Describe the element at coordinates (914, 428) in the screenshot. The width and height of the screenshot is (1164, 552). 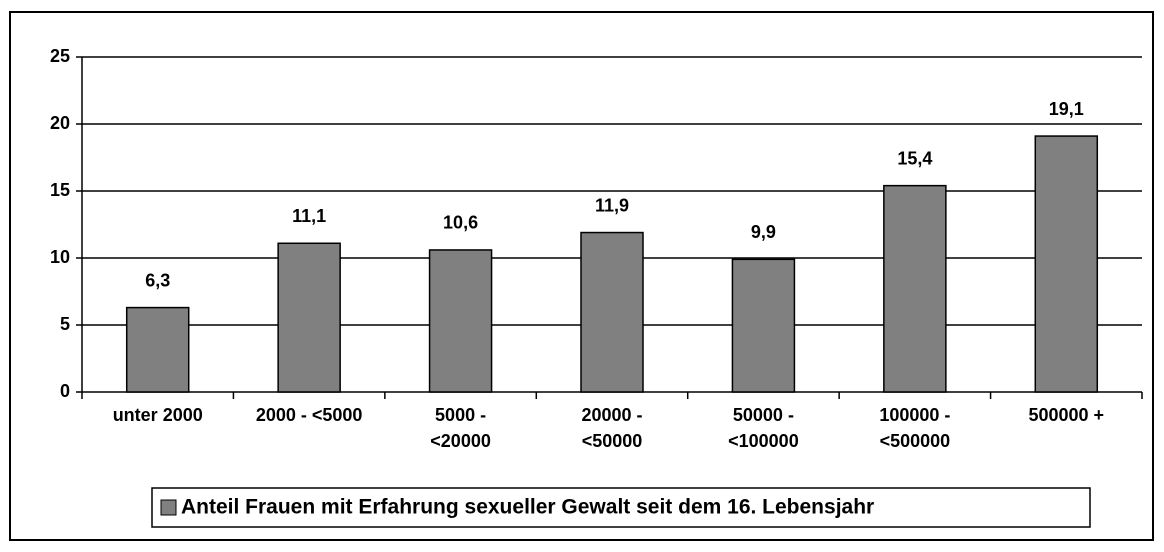
I see `x-tick-label: 100000 -<500000` at that location.